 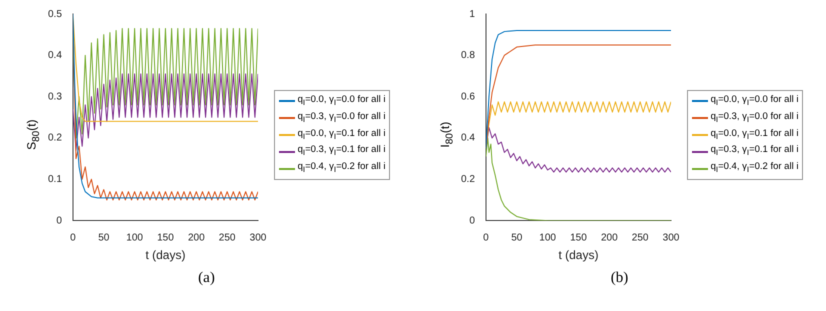 What do you see at coordinates (619, 278) in the screenshot?
I see `text: (b)` at bounding box center [619, 278].